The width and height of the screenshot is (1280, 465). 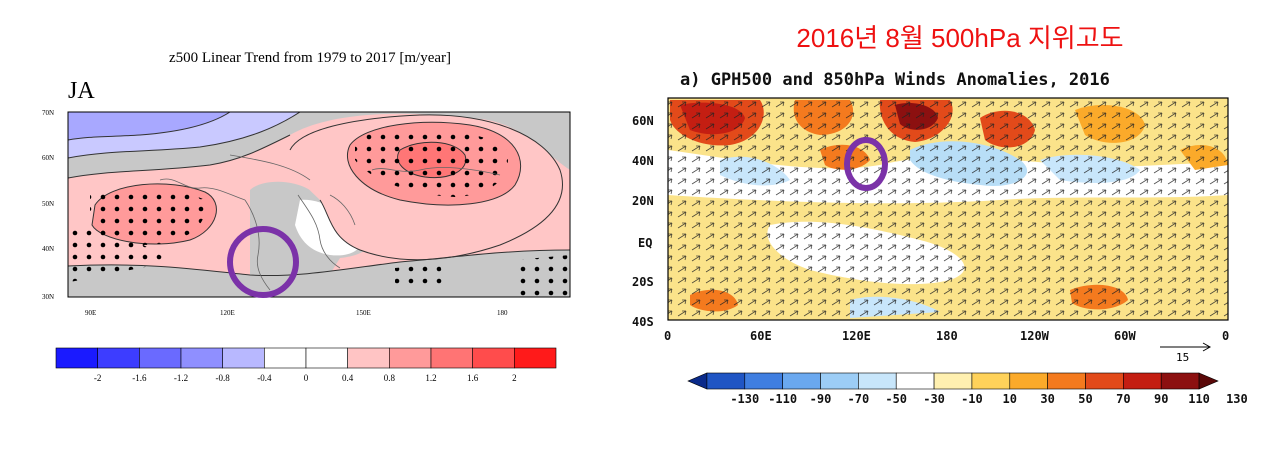 What do you see at coordinates (48, 204) in the screenshot?
I see `y-tick-50n: 50N` at bounding box center [48, 204].